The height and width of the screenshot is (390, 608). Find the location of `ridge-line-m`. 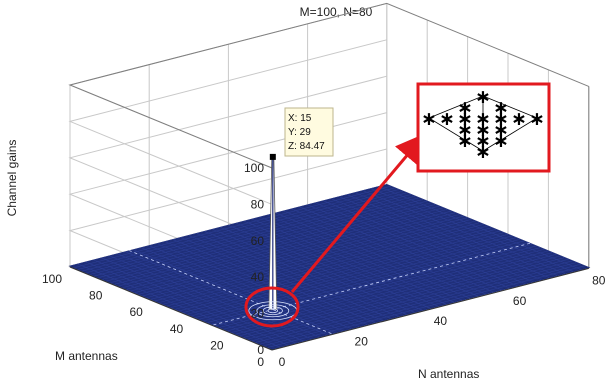

ridge-line-m is located at coordinates (372, 284).